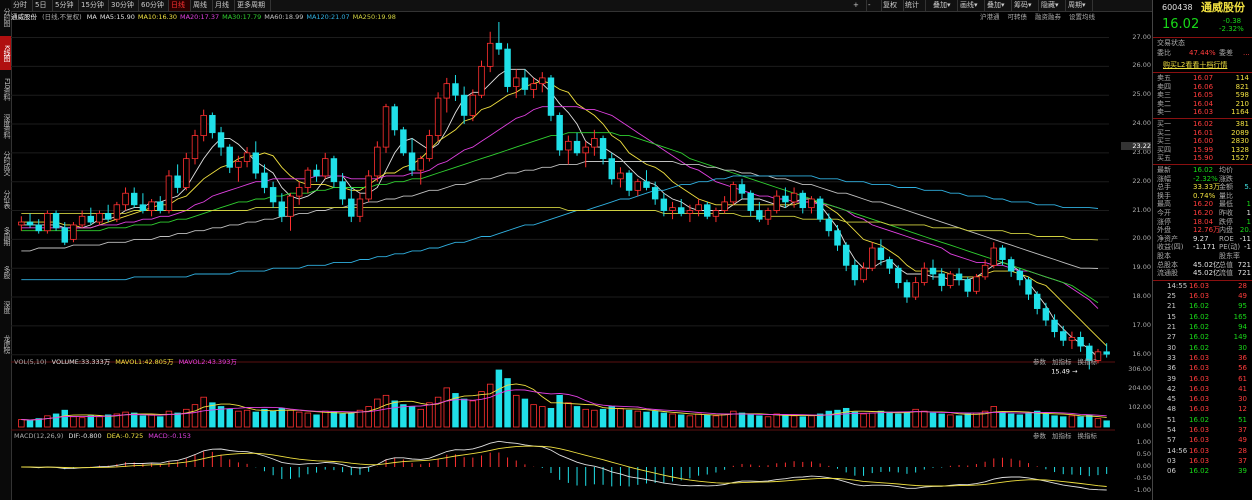  I want to click on ma-link-0: 沪港通, so click(990, 17).